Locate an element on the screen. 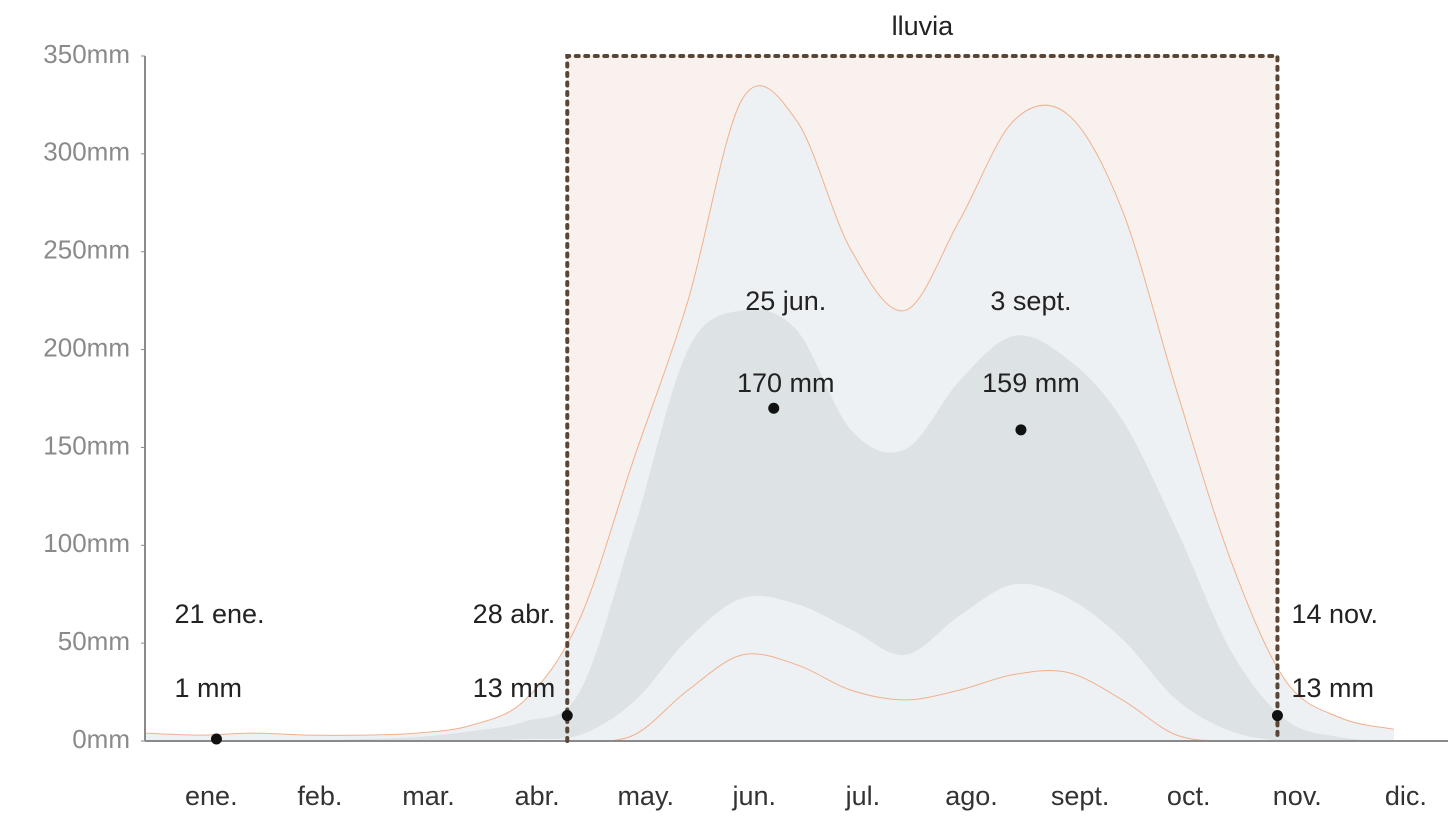 This screenshot has width=1448, height=826. x-tick-label: nov. is located at coordinates (1297, 796).